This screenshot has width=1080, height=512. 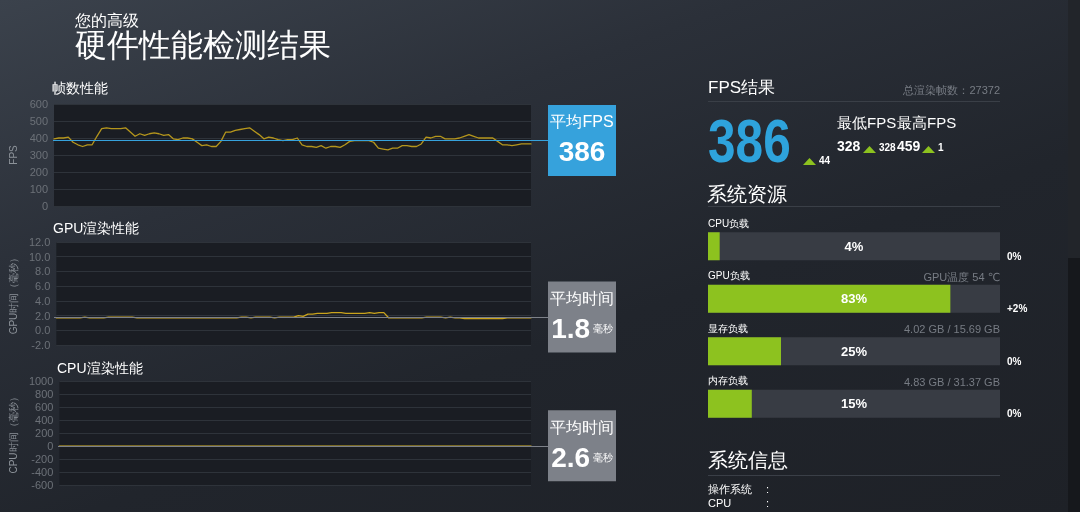 What do you see at coordinates (13, 154) in the screenshot?
I see `y-axis-title: FPS` at bounding box center [13, 154].